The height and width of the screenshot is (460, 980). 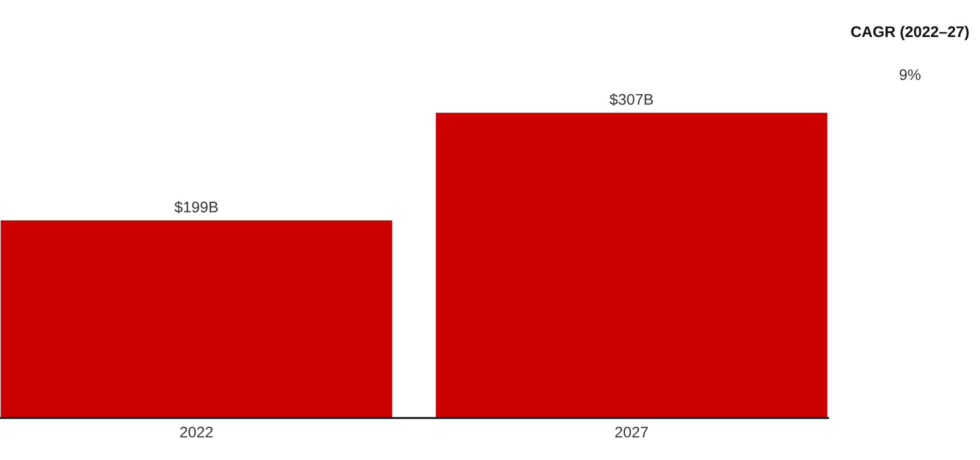 What do you see at coordinates (631, 99) in the screenshot?
I see `data-label: $307B` at bounding box center [631, 99].